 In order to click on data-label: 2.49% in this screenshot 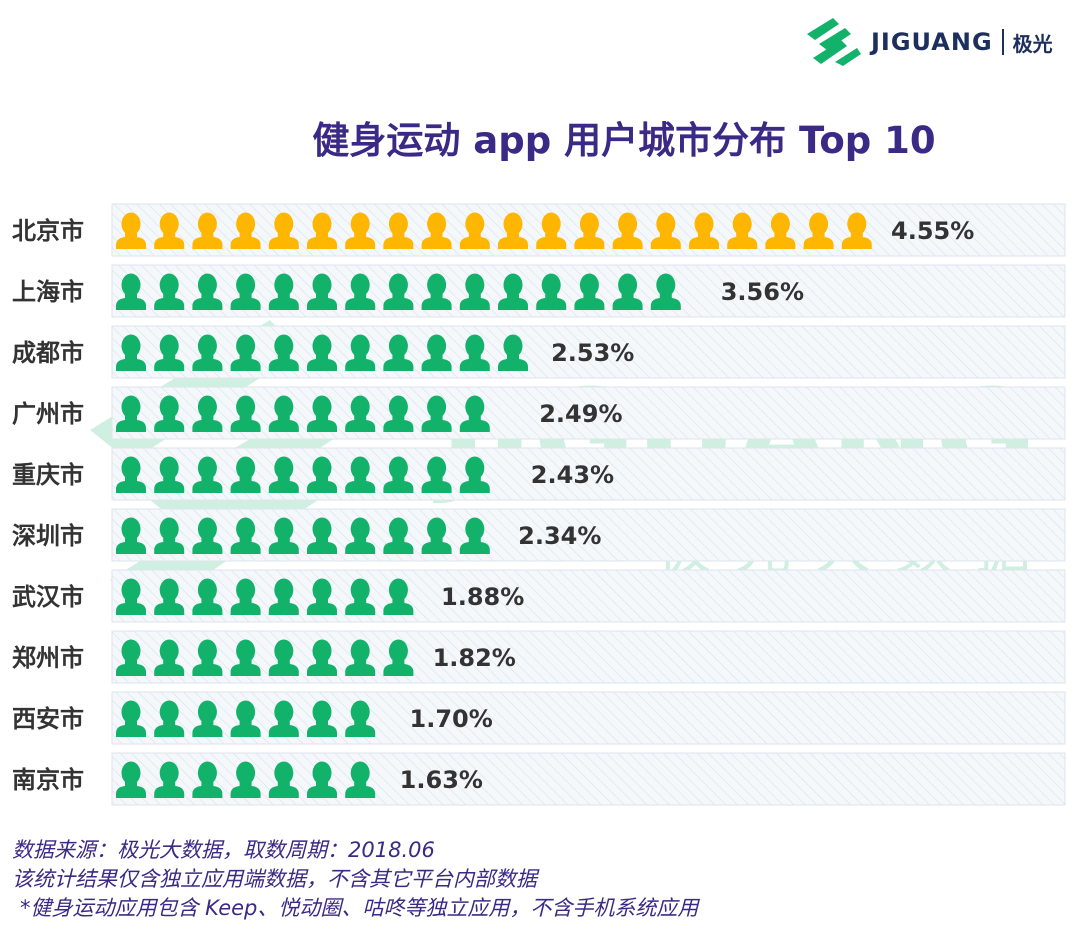, I will do `click(580, 414)`.